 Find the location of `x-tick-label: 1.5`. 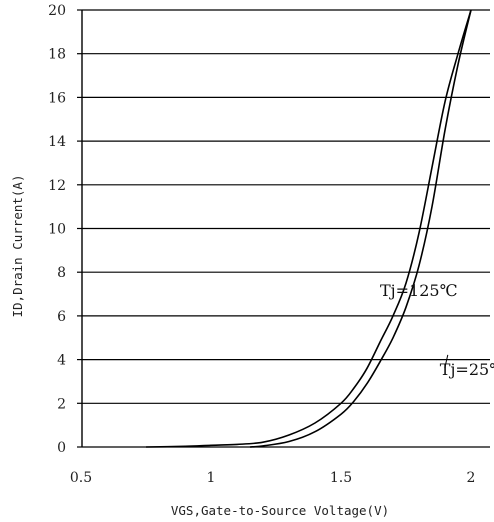

x-tick-label: 1.5 is located at coordinates (341, 478).